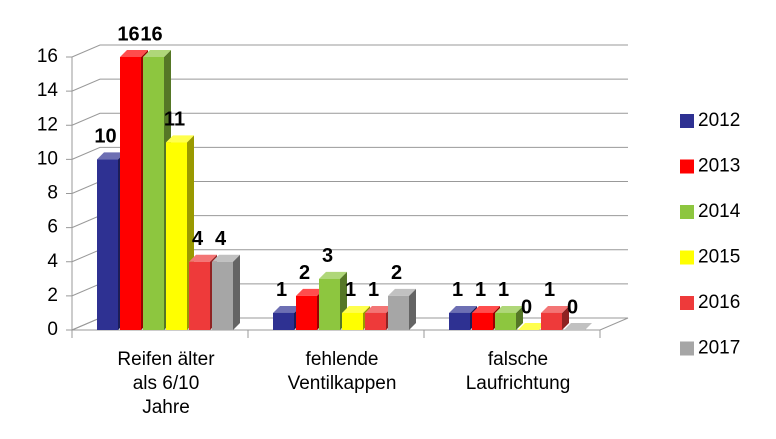  I want to click on y-tick-label: 0, so click(52, 329).